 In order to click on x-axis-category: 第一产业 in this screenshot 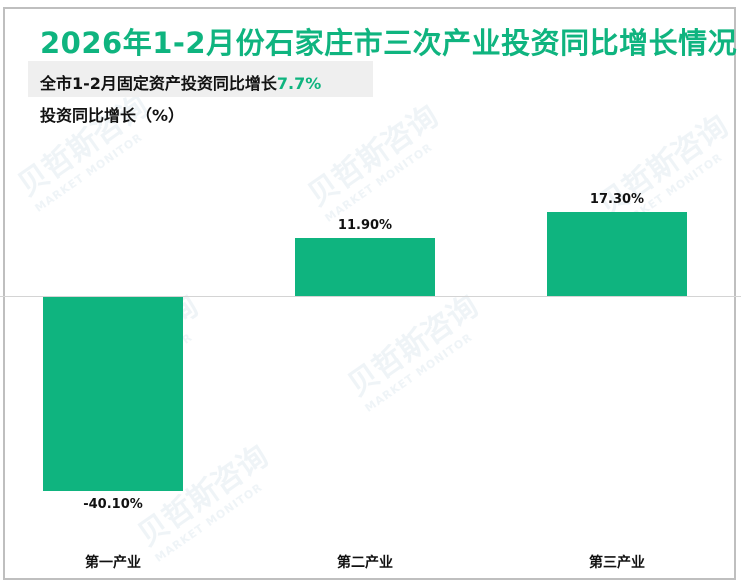, I will do `click(113, 563)`.